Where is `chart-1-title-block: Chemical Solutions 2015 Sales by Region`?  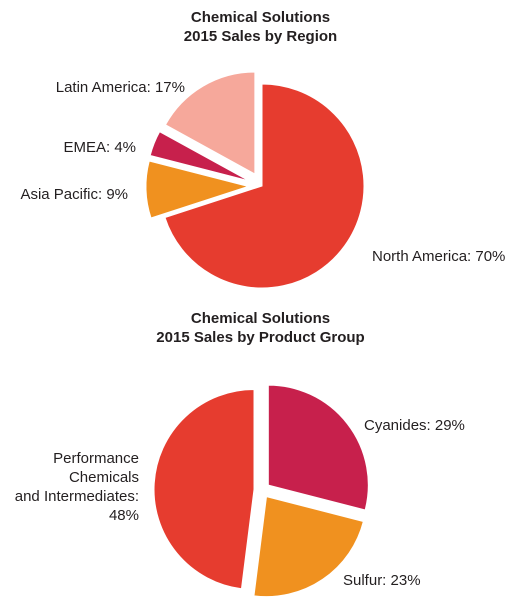 chart-1-title-block: Chemical Solutions 2015 Sales by Region is located at coordinates (260, 27).